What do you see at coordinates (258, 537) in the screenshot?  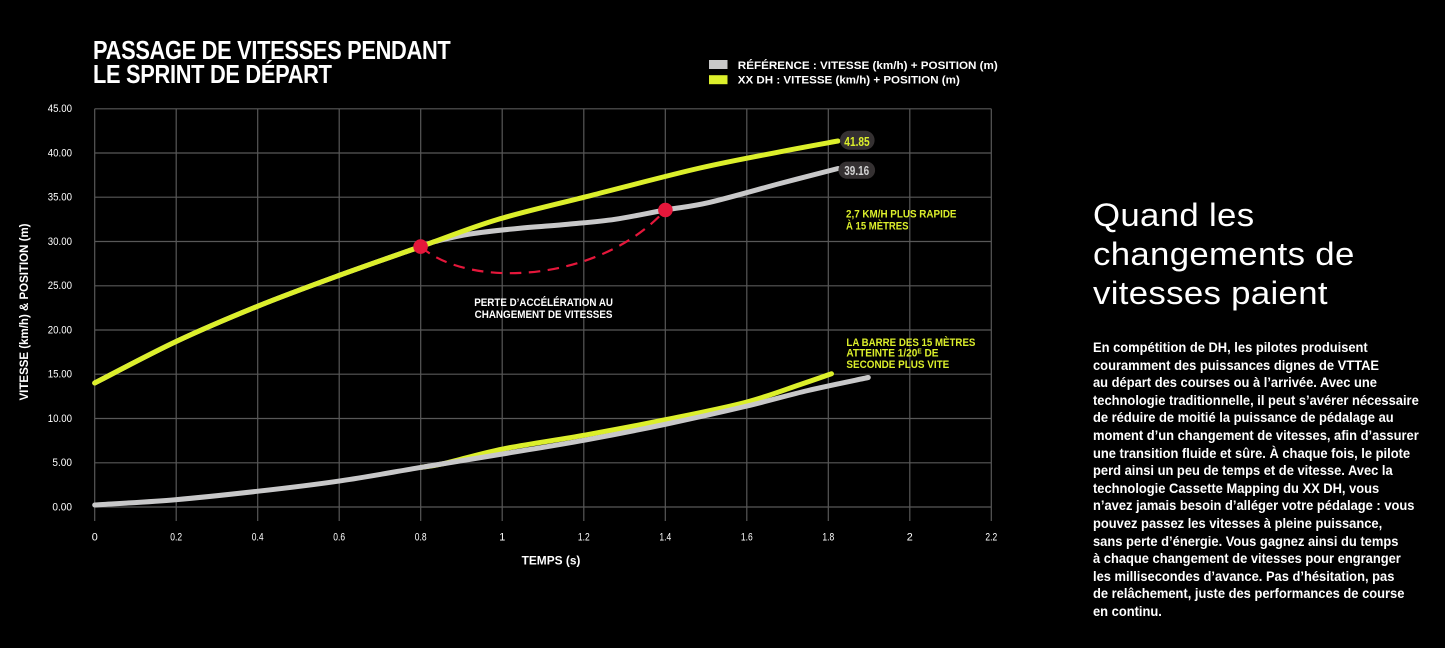 I see `svg-text: 0.4` at bounding box center [258, 537].